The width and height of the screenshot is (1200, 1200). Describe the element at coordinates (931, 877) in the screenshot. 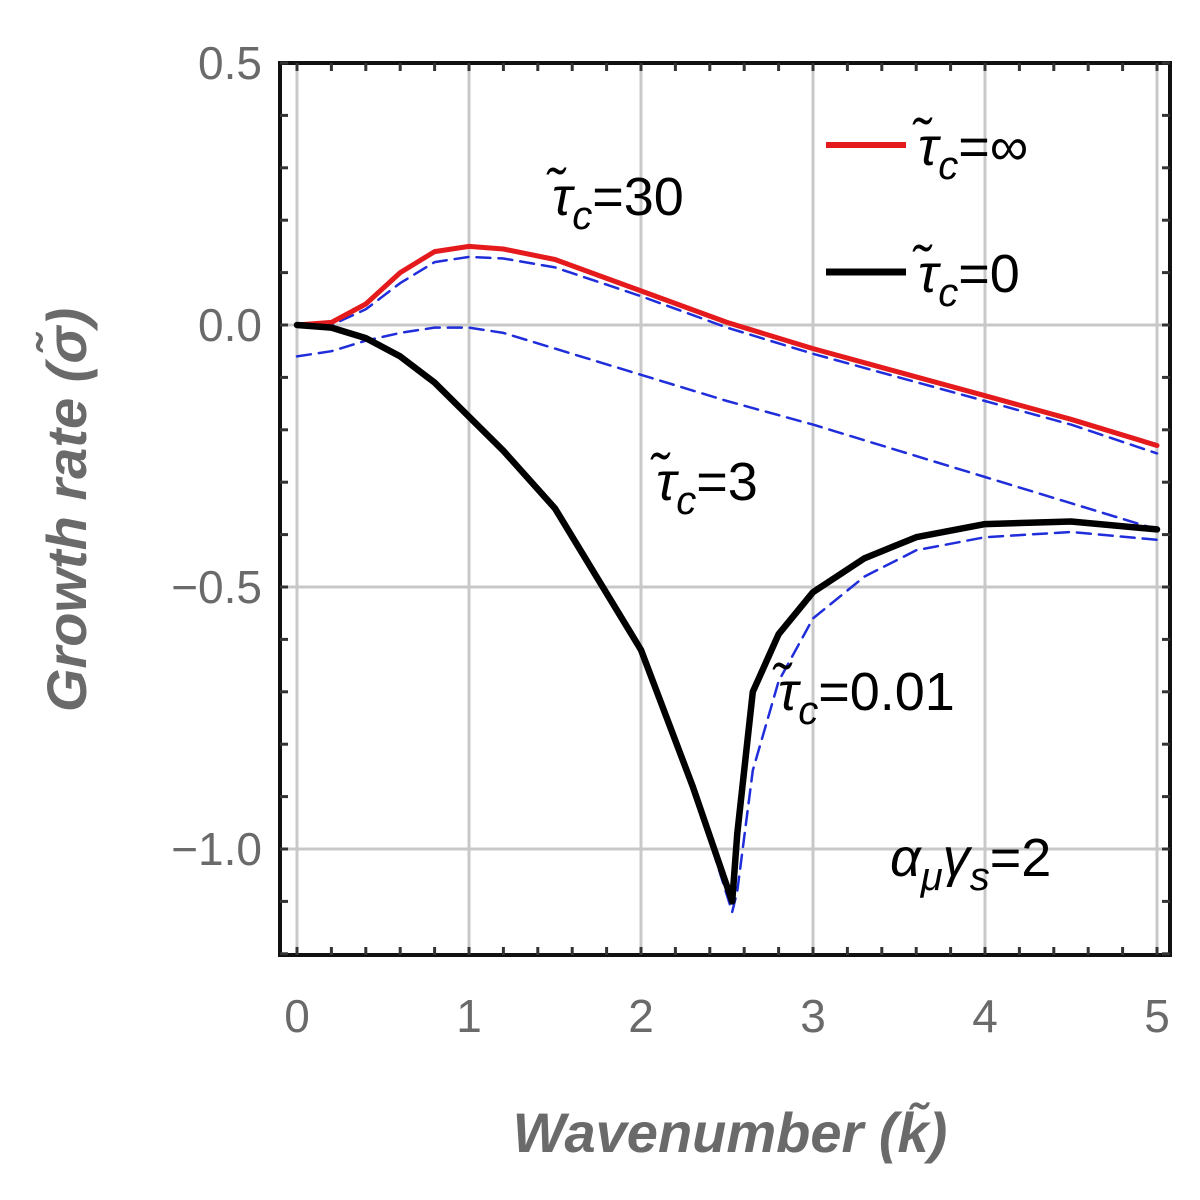

I see `annotation-alpha-subscript: μ` at that location.